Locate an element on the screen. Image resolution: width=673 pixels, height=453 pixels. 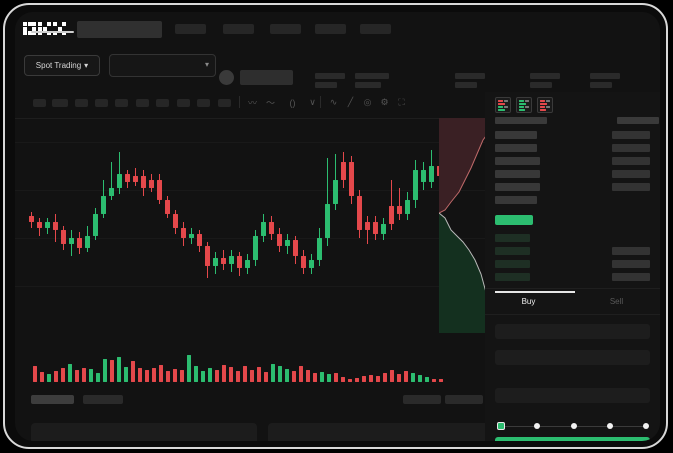
camera-icon: ◎ is located at coordinates (367, 102).